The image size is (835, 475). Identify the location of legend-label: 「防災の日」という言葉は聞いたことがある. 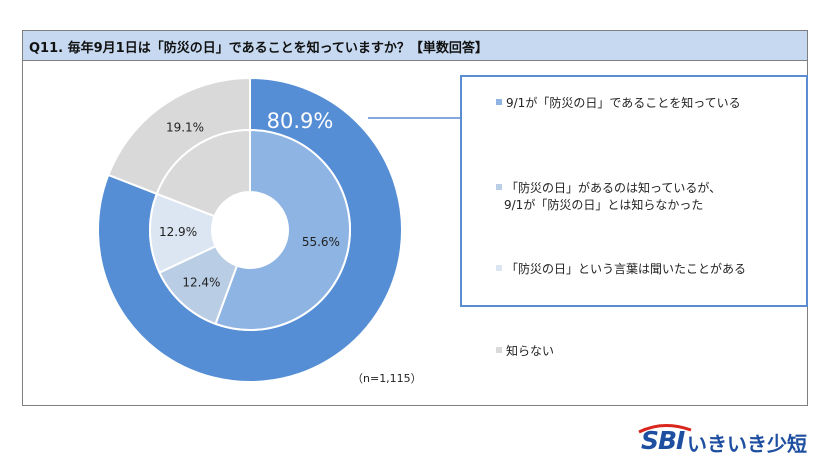
(626, 269).